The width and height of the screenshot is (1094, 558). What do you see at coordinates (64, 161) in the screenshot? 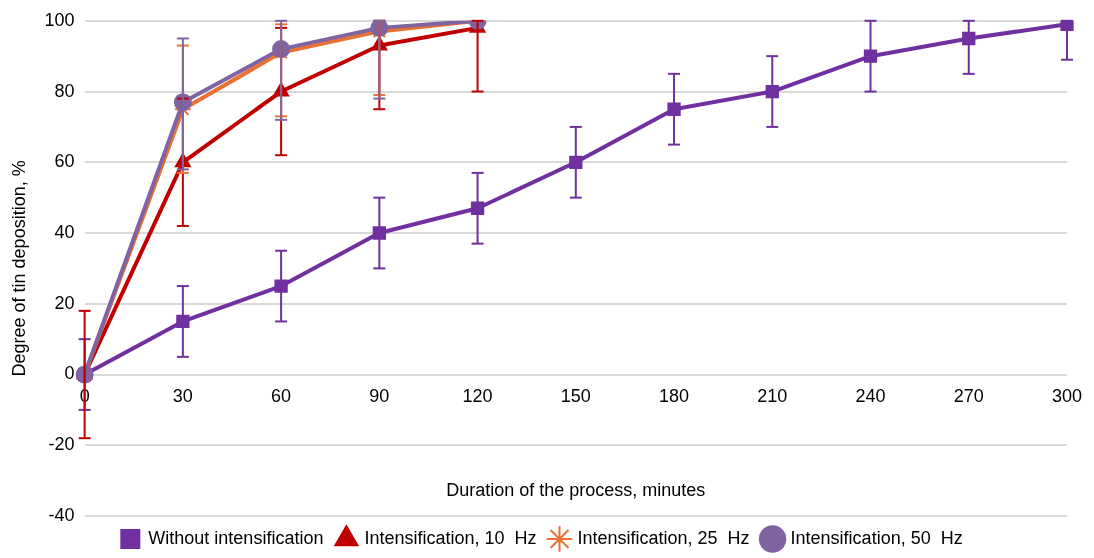
I see `y-tick-label: 60` at bounding box center [64, 161].